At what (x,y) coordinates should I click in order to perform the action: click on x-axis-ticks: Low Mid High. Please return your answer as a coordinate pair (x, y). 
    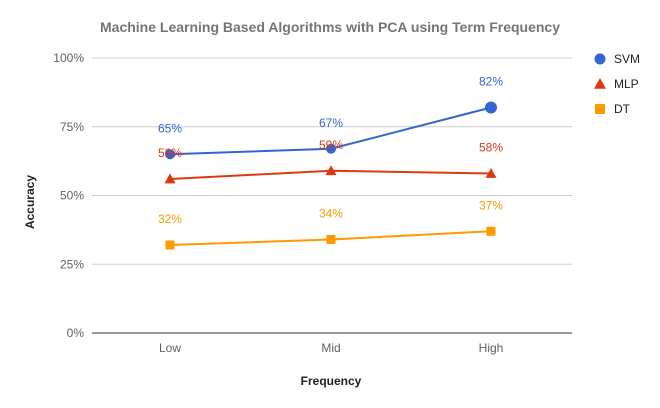
    Looking at the image, I should click on (331, 348).